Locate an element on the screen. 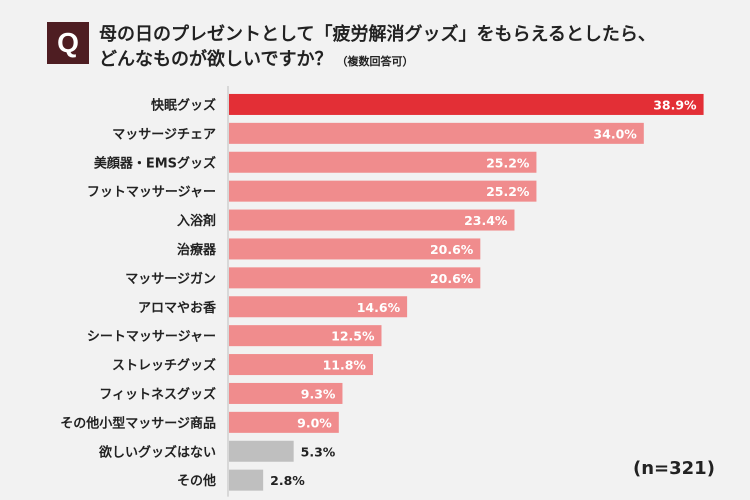  category-label: 入浴剤 is located at coordinates (196, 221).